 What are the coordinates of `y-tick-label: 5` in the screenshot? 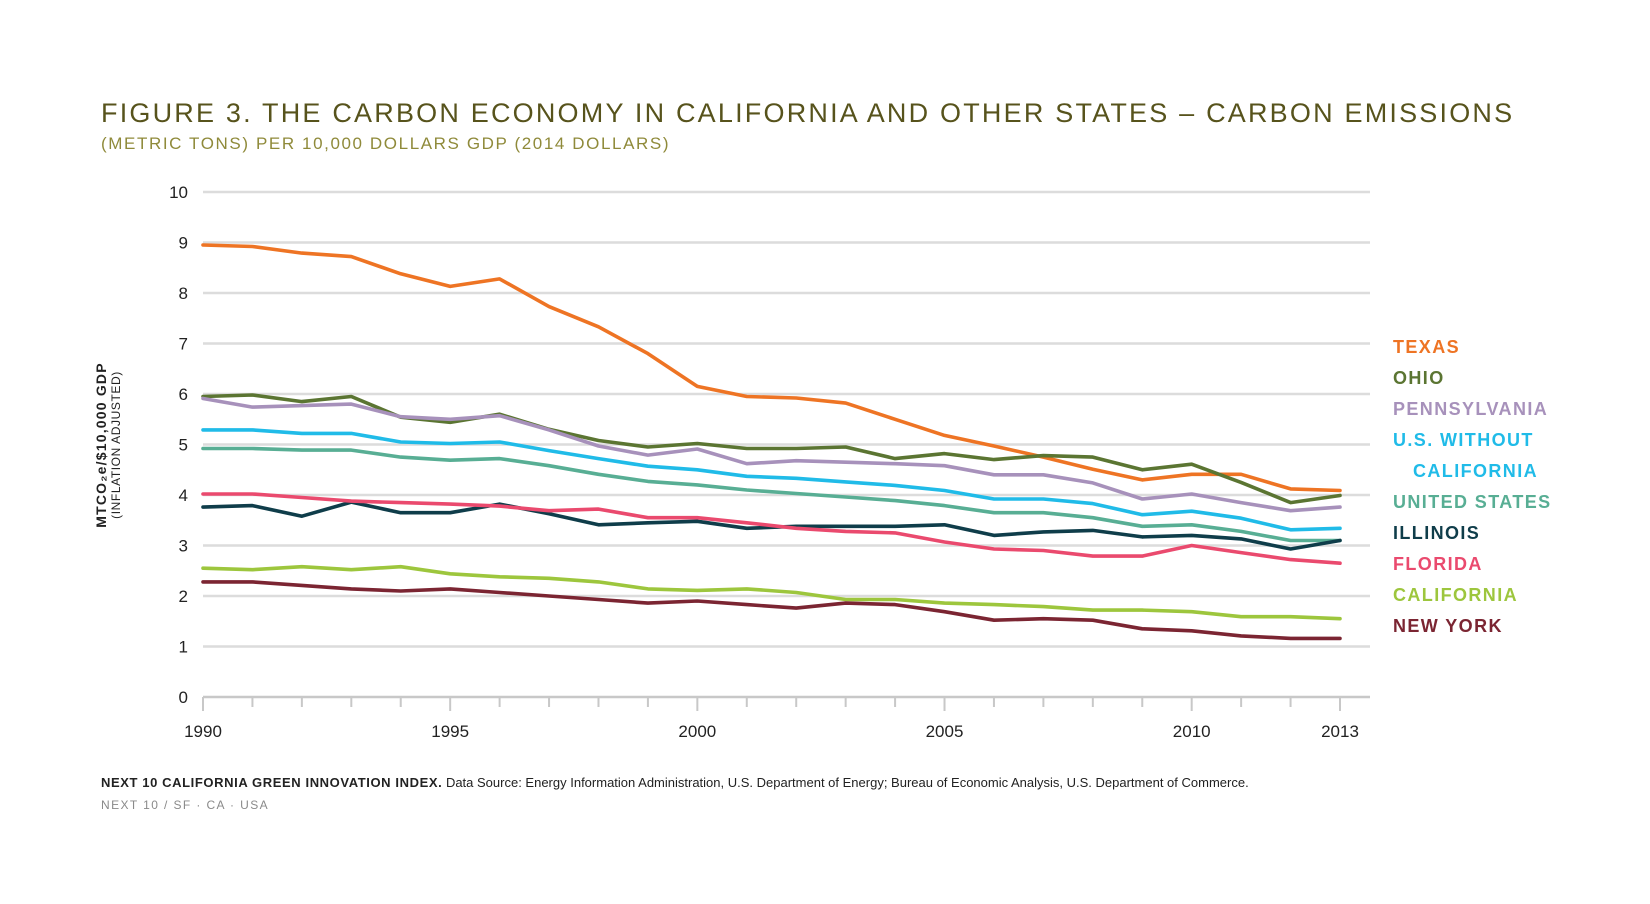 It's located at (183, 445).